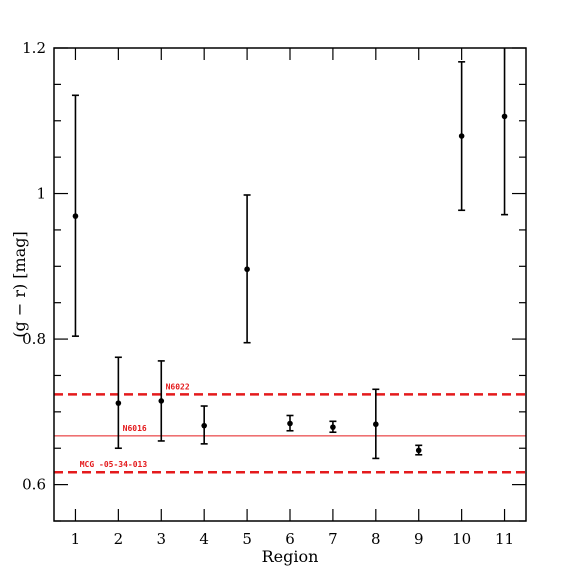 The image size is (574, 574). What do you see at coordinates (290, 428) in the screenshot?
I see `reference-lines: N6022 N6016 MCG -05-34-013` at bounding box center [290, 428].